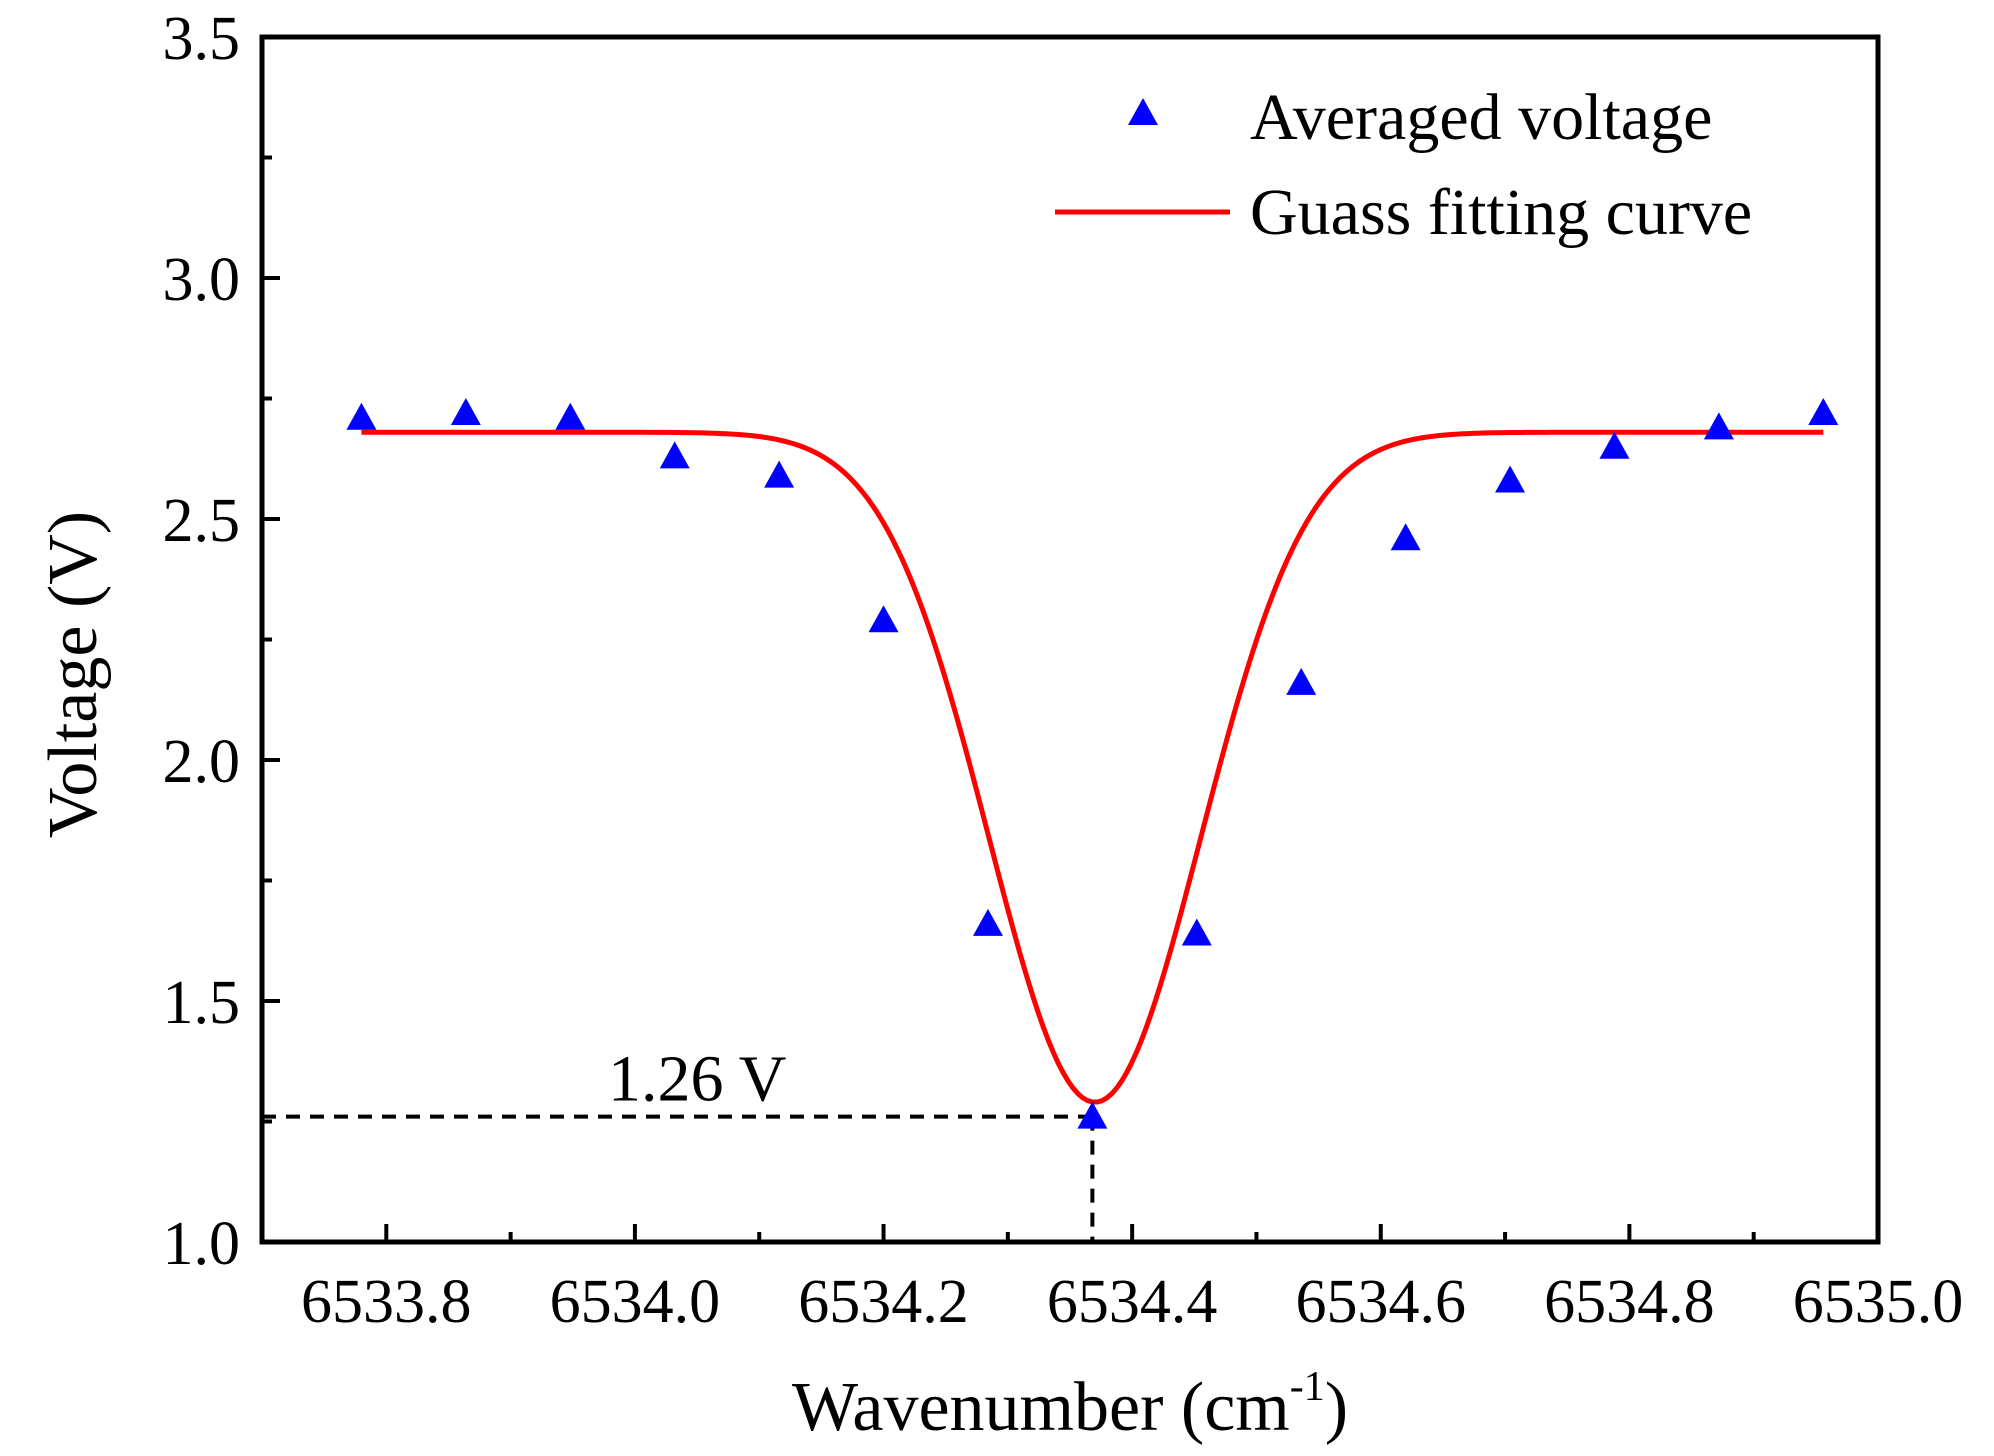 The width and height of the screenshot is (1994, 1456). What do you see at coordinates (1041, 1407) in the screenshot?
I see `x-axis-title-main: Wavenumber (cm` at bounding box center [1041, 1407].